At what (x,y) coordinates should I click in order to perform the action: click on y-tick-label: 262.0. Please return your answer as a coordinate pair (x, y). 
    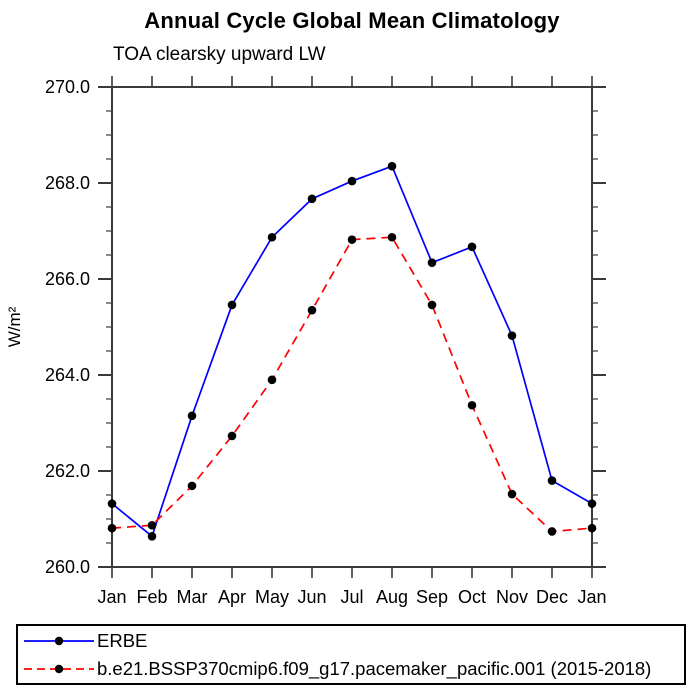
    Looking at the image, I should click on (67, 471).